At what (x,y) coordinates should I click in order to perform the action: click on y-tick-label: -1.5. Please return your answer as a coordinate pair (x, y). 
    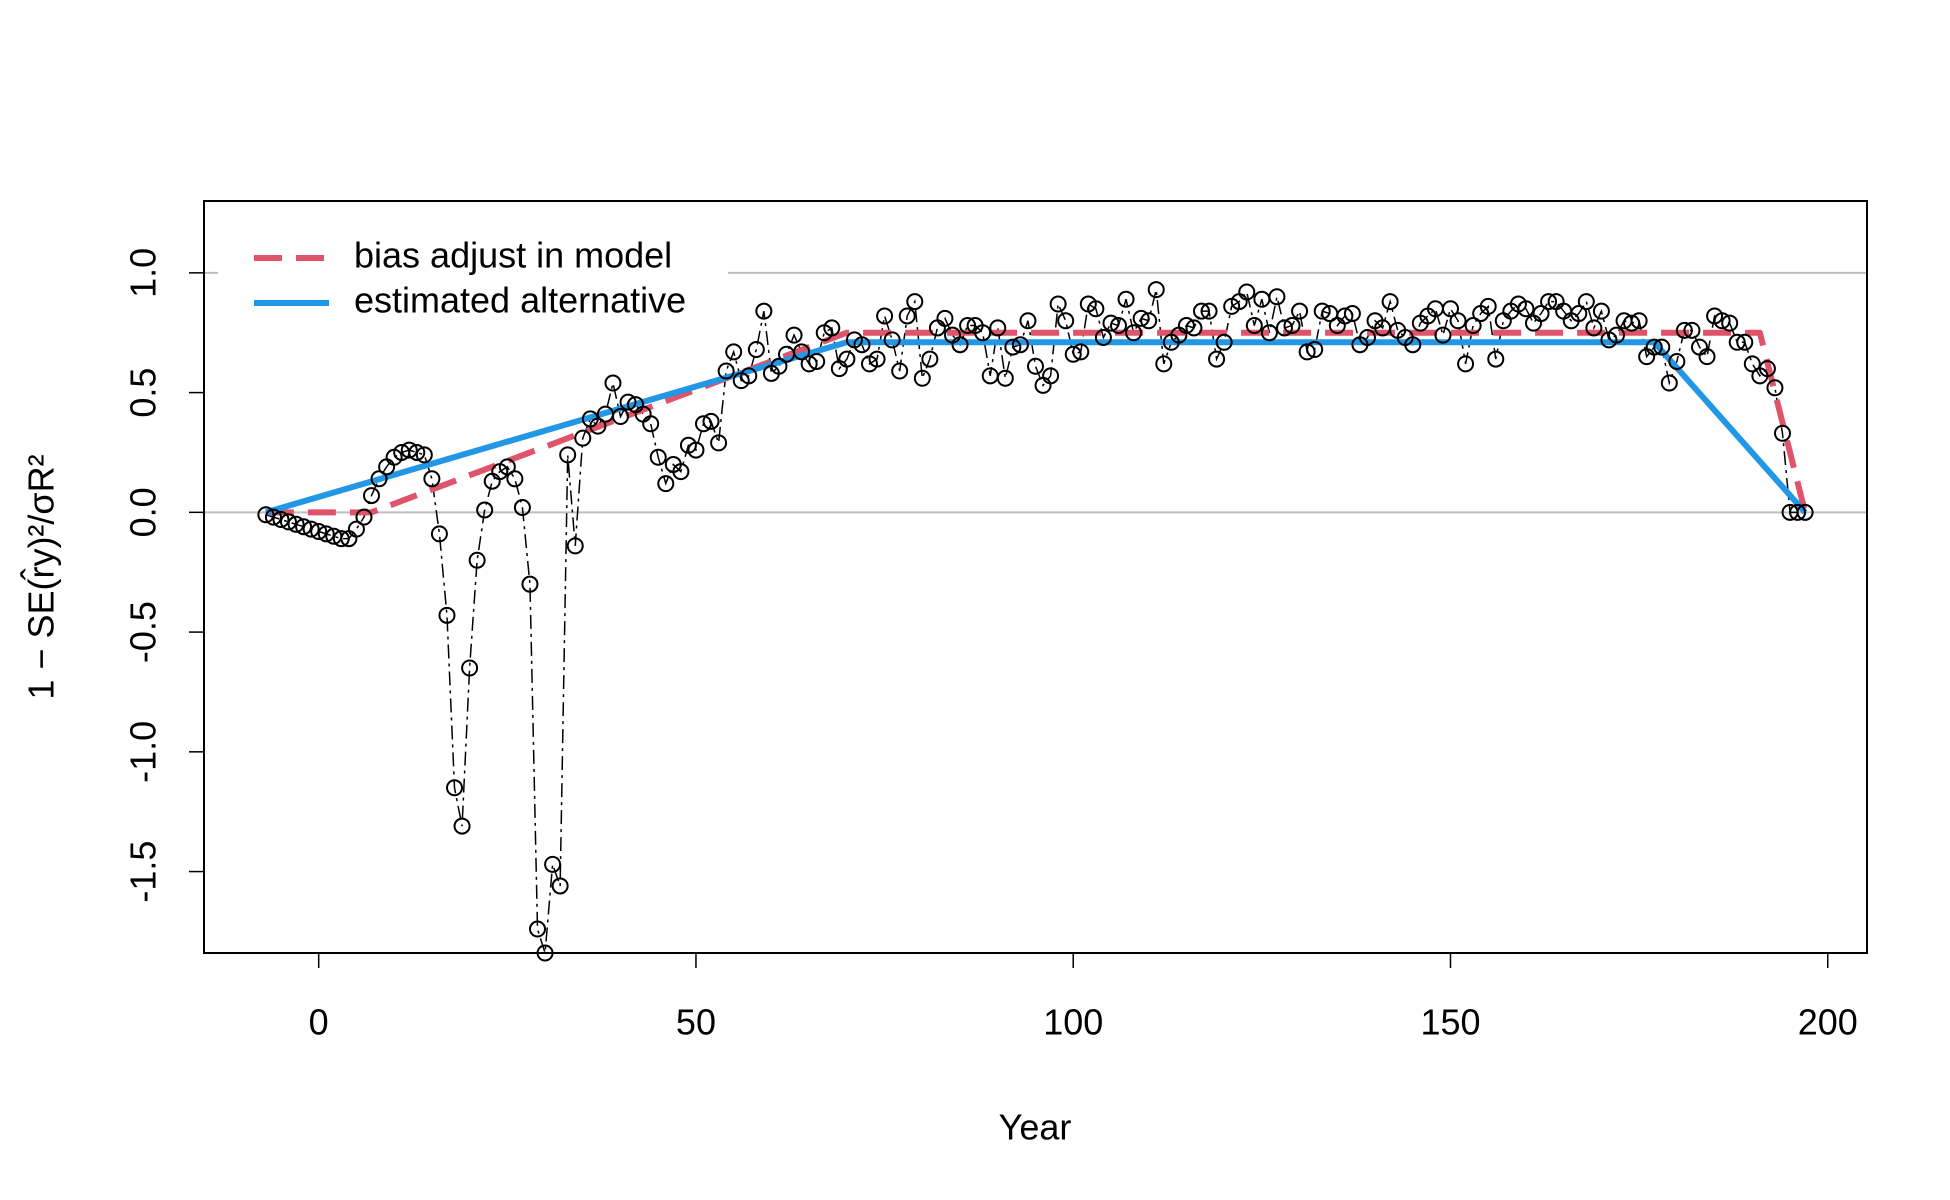
    Looking at the image, I should click on (143, 872).